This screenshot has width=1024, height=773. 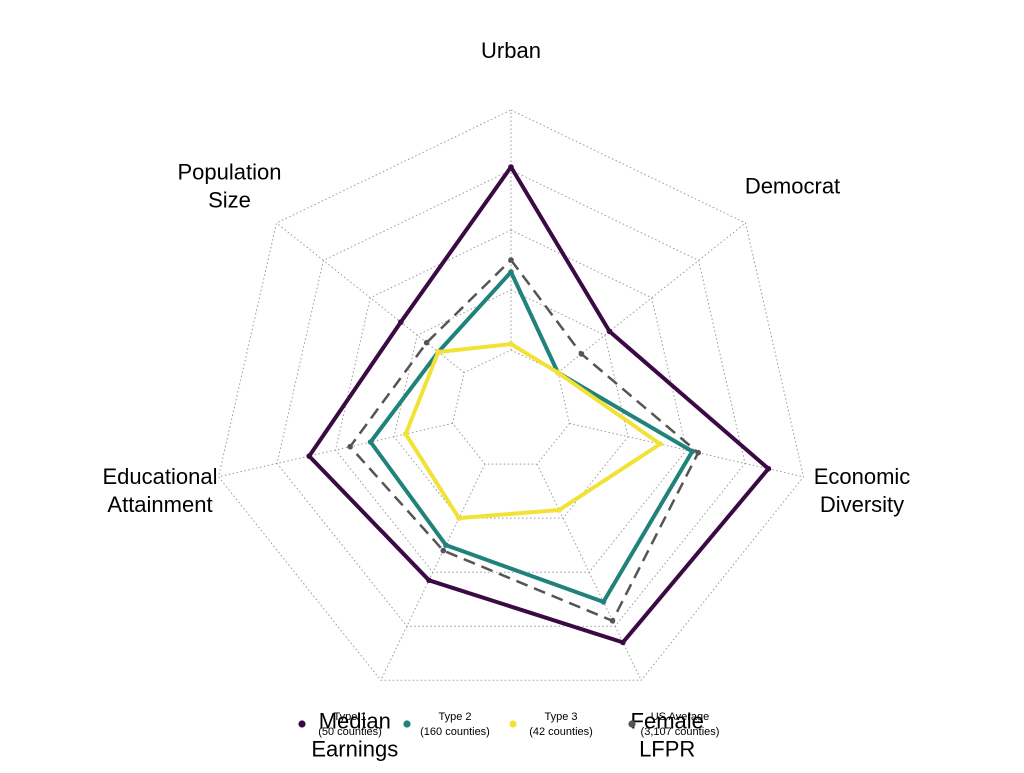 I want to click on axis-label-line: Urban, so click(x=511, y=50).